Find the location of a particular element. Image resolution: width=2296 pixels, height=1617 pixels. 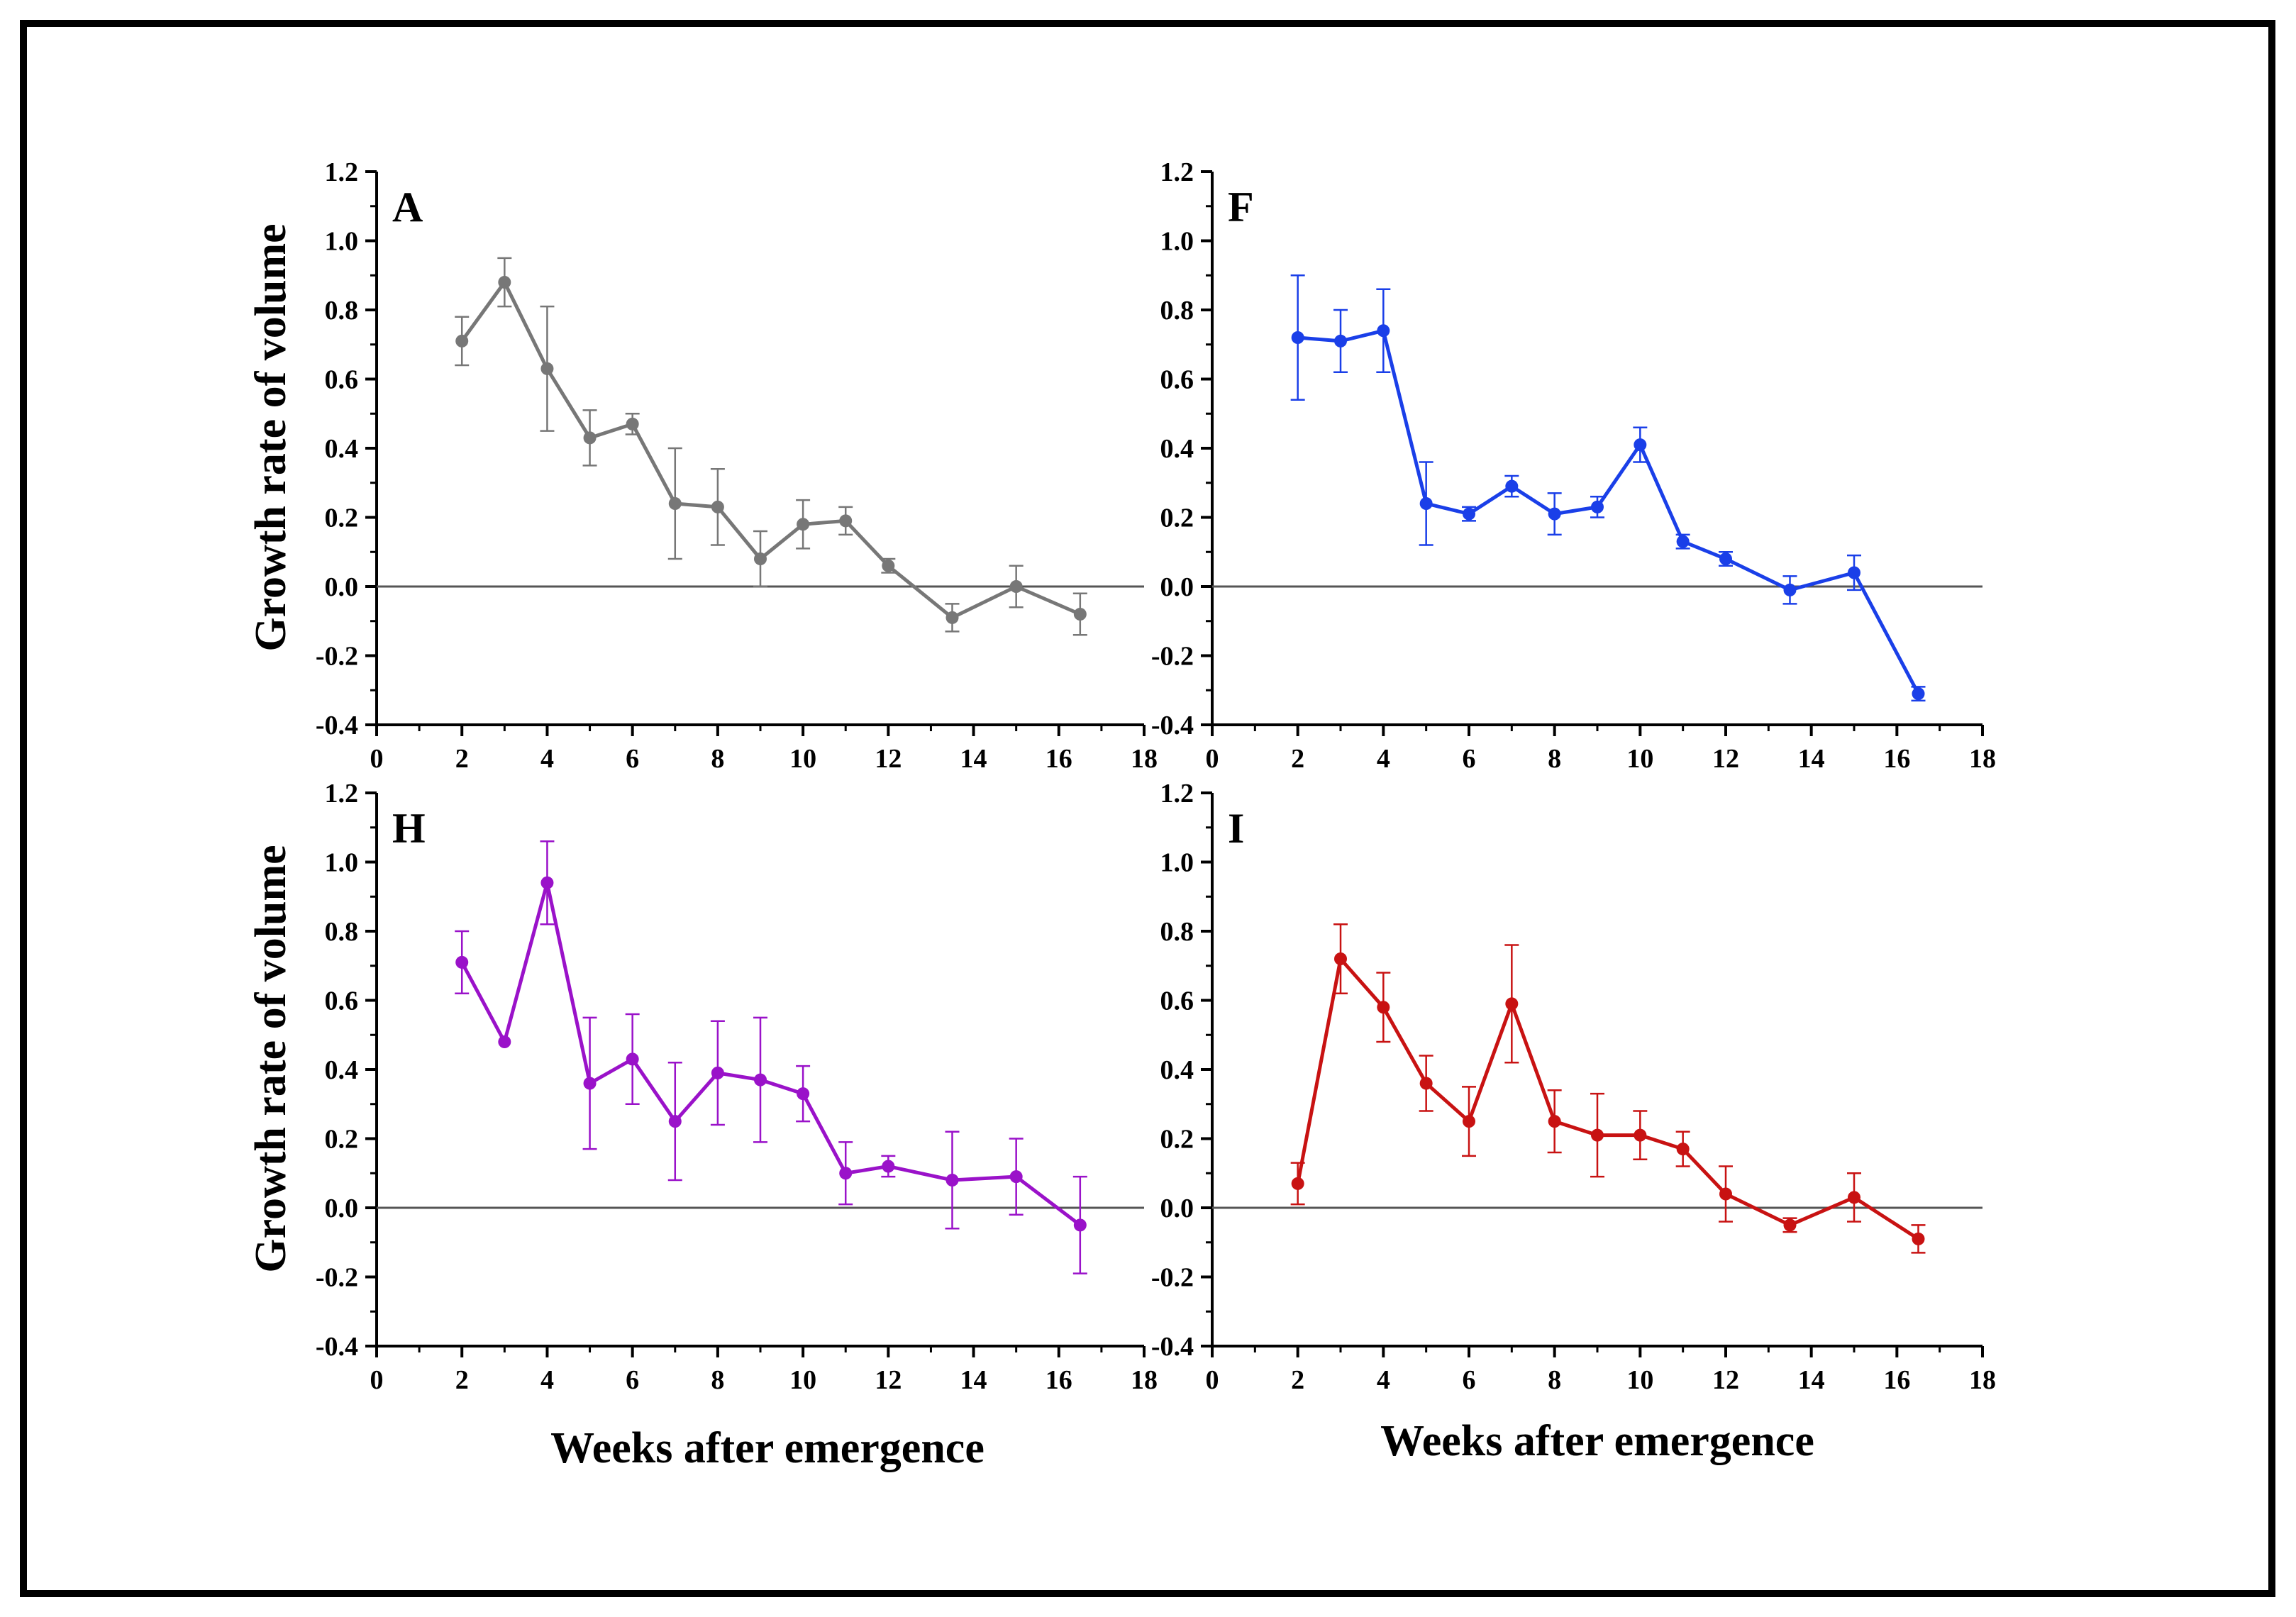

panel-label: H is located at coordinates (409, 828).